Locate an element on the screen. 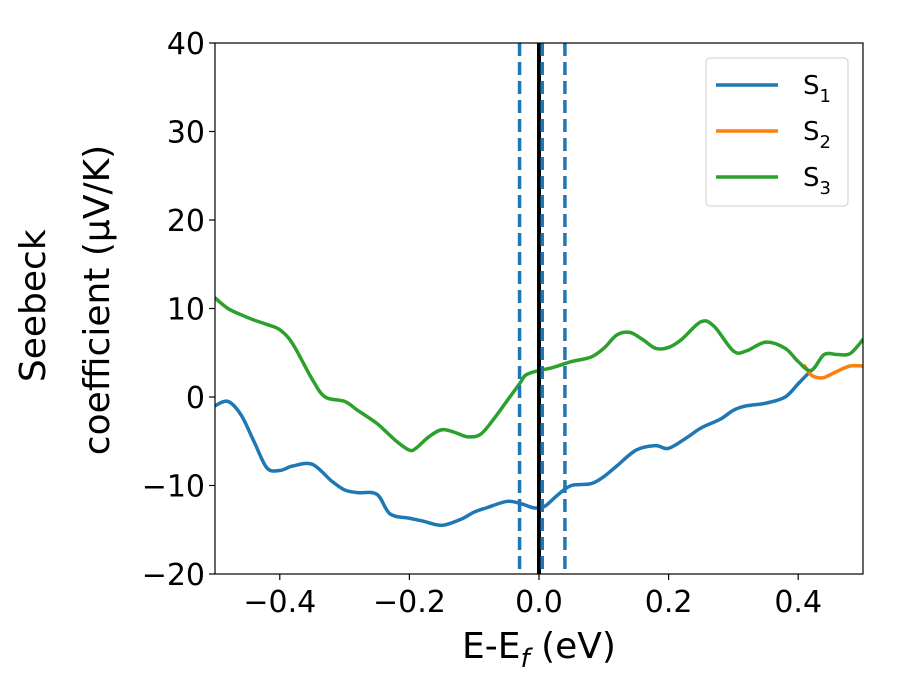 This screenshot has height=700, width=900. y-tick-label: −20 is located at coordinates (173, 575).